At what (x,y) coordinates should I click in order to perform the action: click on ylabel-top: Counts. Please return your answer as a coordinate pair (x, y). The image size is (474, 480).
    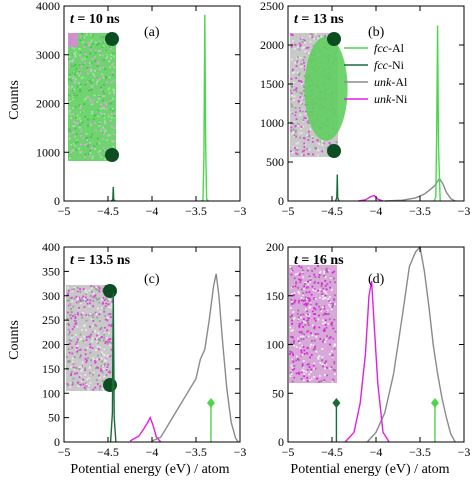
    Looking at the image, I should click on (14, 100).